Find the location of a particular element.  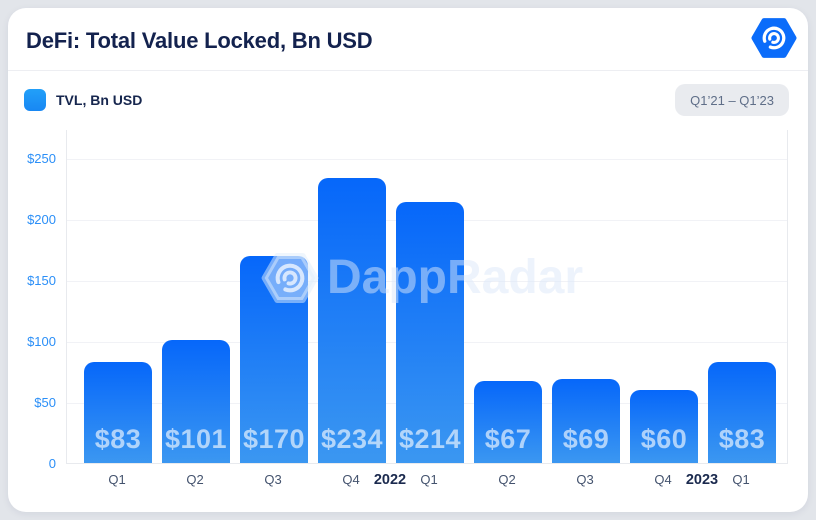

y-axis: $250 $200 $150 $100 $50 0 is located at coordinates (32, 300).